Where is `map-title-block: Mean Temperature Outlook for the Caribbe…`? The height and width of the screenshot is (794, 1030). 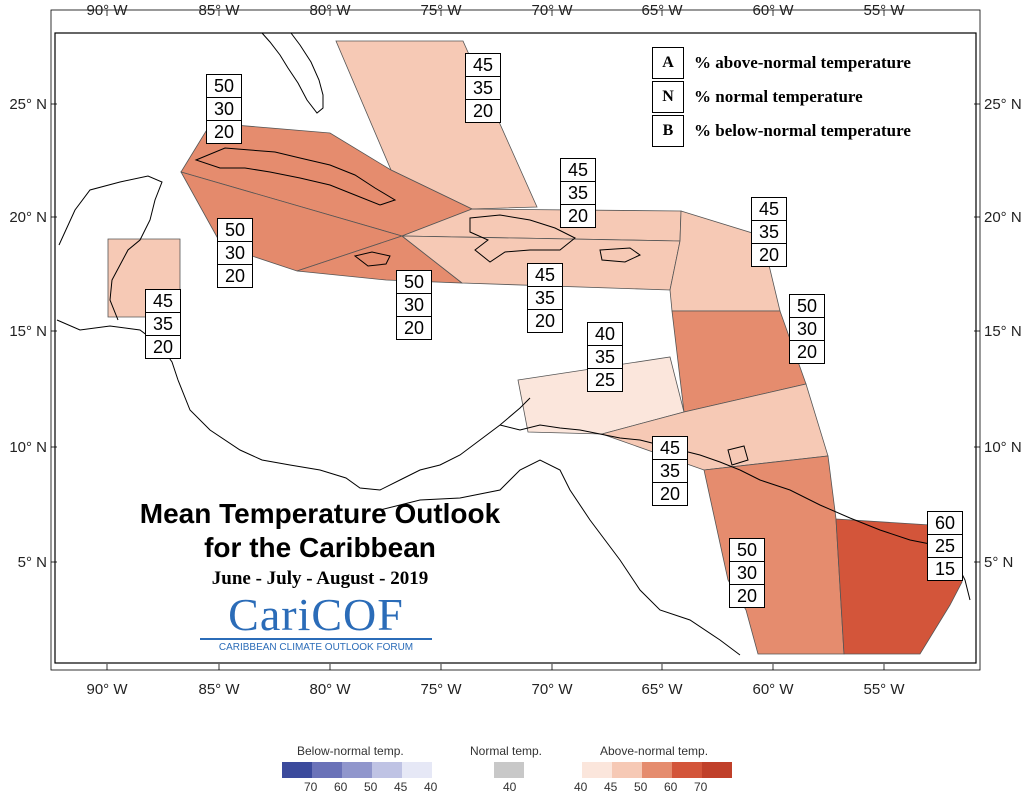
map-title-block: Mean Temperature Outlook for the Caribbe… is located at coordinates (320, 543).